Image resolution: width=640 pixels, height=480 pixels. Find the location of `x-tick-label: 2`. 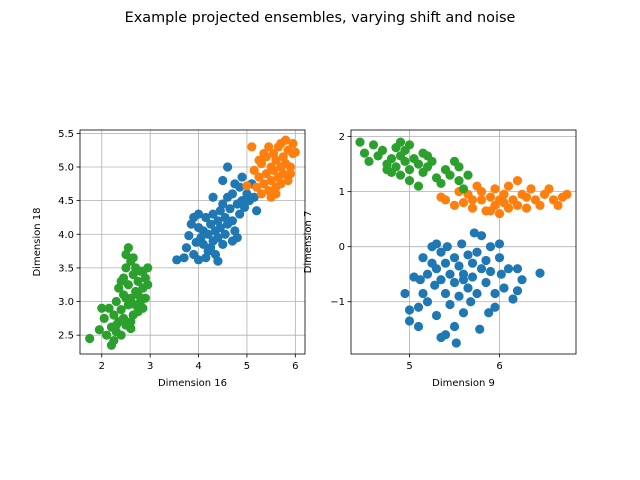

x-tick-label: 2 is located at coordinates (102, 366).